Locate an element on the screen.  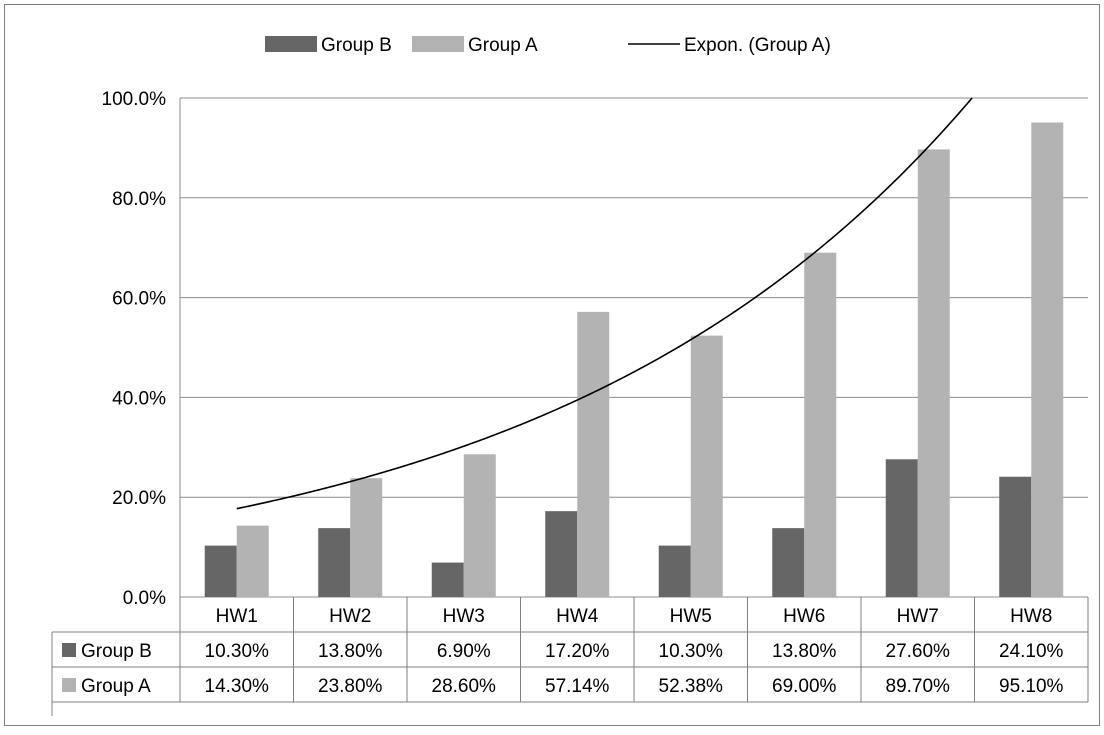
bar-group-b-hw8 is located at coordinates (1015, 536).